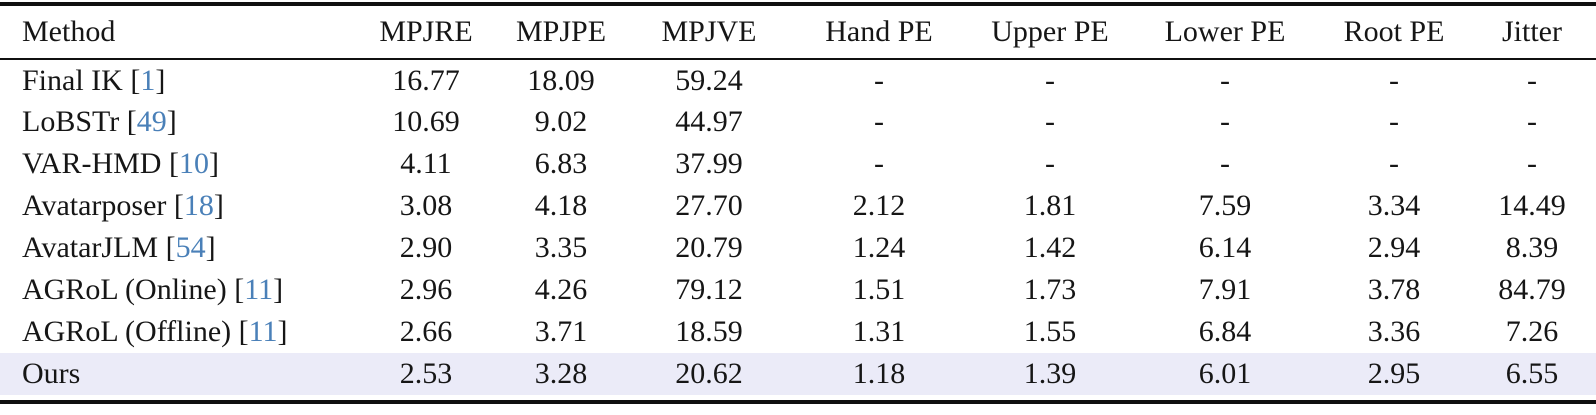 This screenshot has height=415, width=1596. I want to click on citation-link: 54, so click(190, 247).